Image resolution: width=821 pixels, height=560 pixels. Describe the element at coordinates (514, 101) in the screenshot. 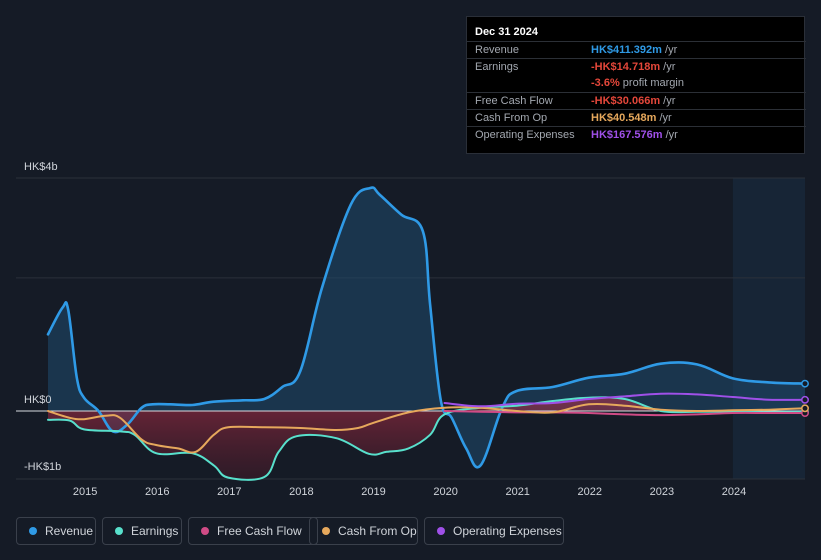

I see `tooltip-label: Free Cash Flow` at that location.